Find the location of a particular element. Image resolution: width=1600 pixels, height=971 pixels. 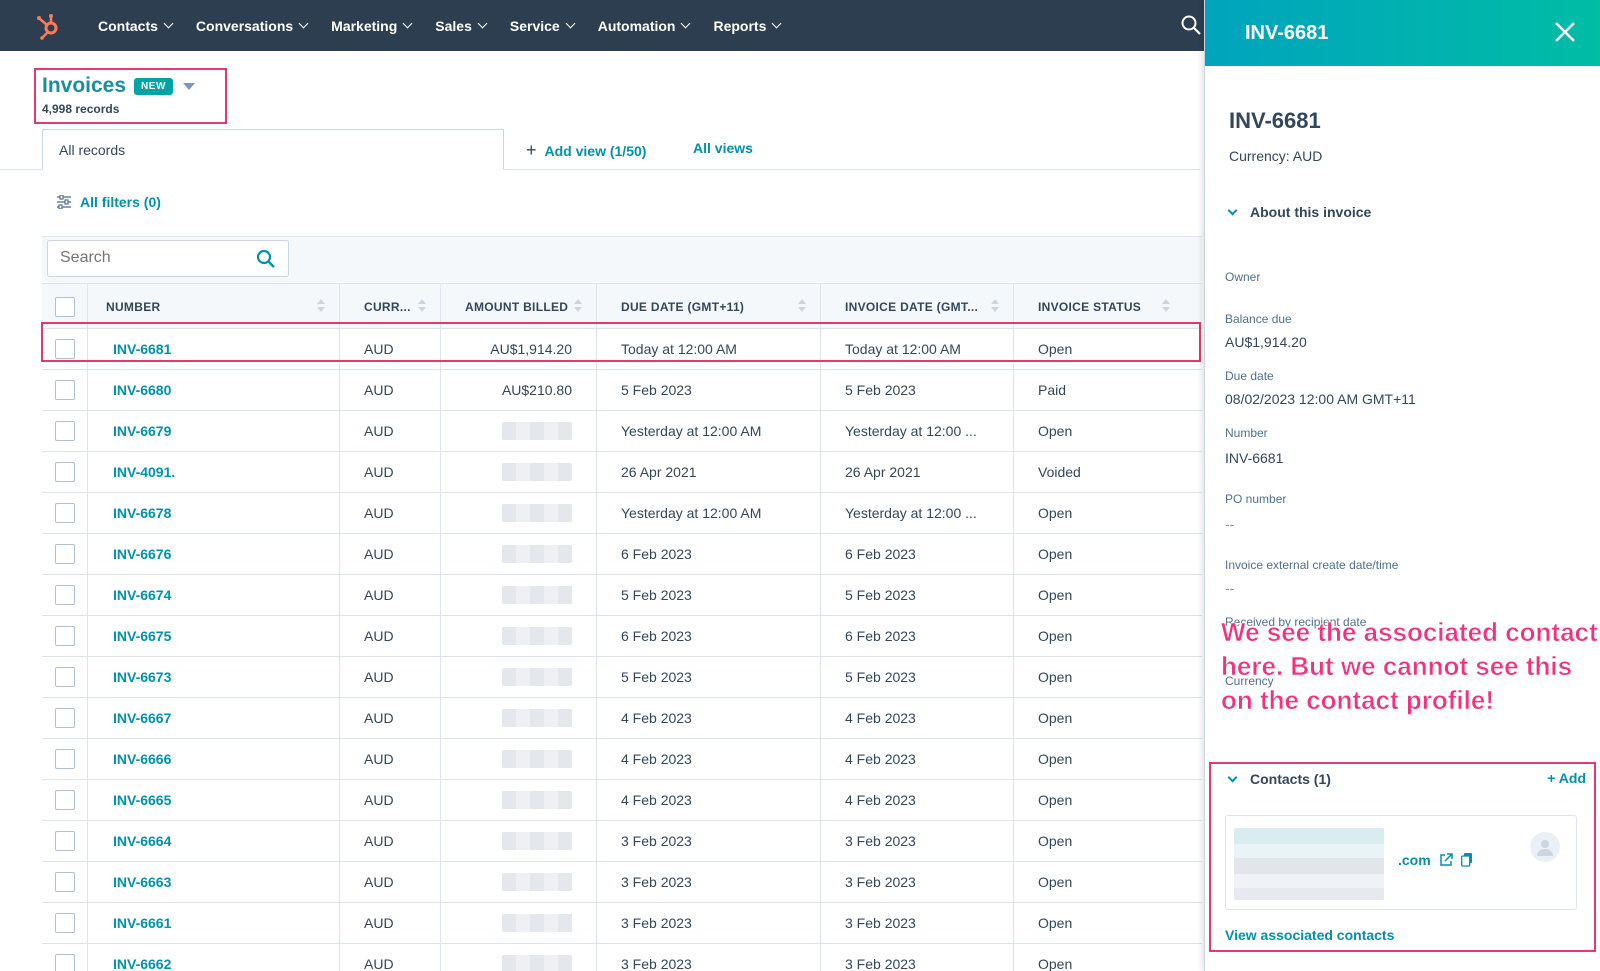

nav-service: Service is located at coordinates (542, 25).